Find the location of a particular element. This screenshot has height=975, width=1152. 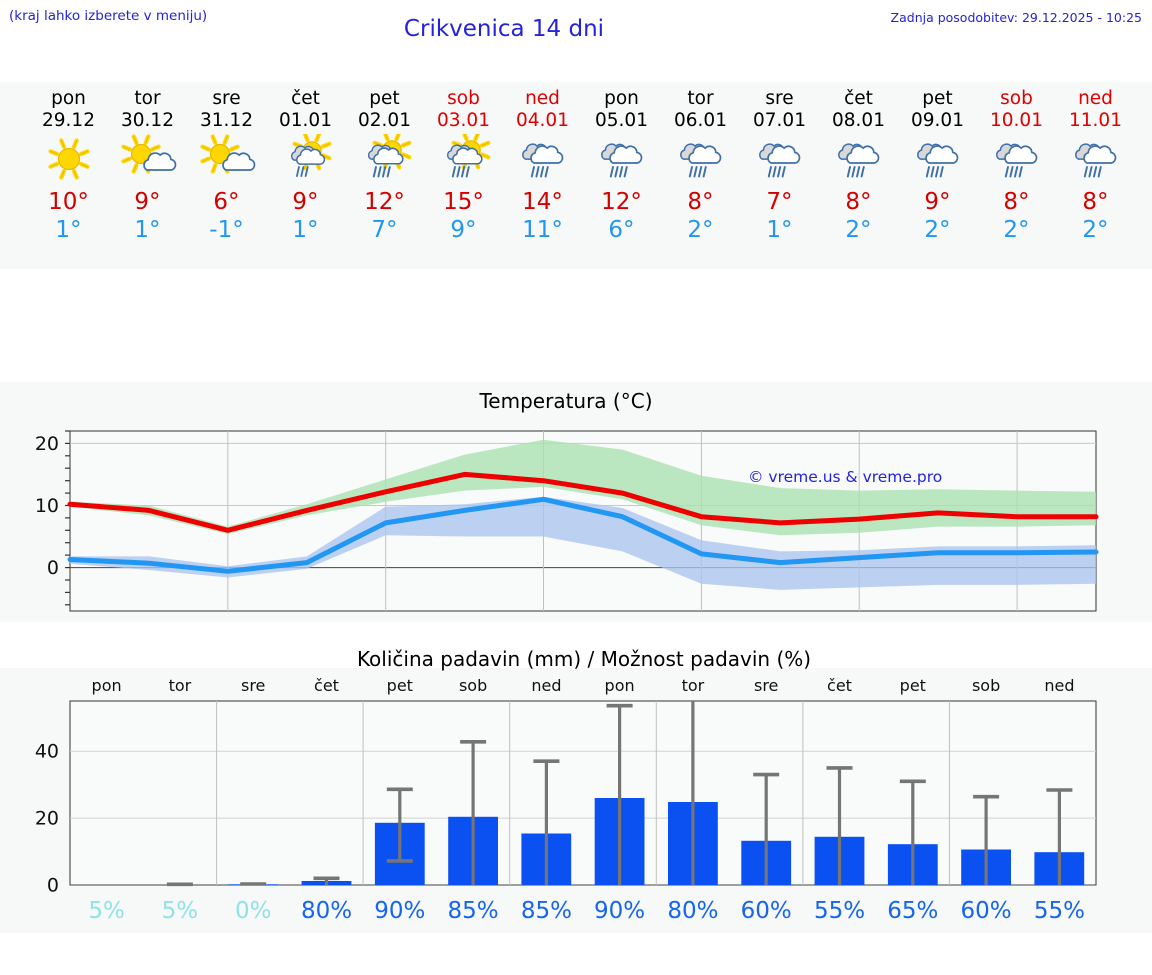

precip-day-label: tor is located at coordinates (180, 685).